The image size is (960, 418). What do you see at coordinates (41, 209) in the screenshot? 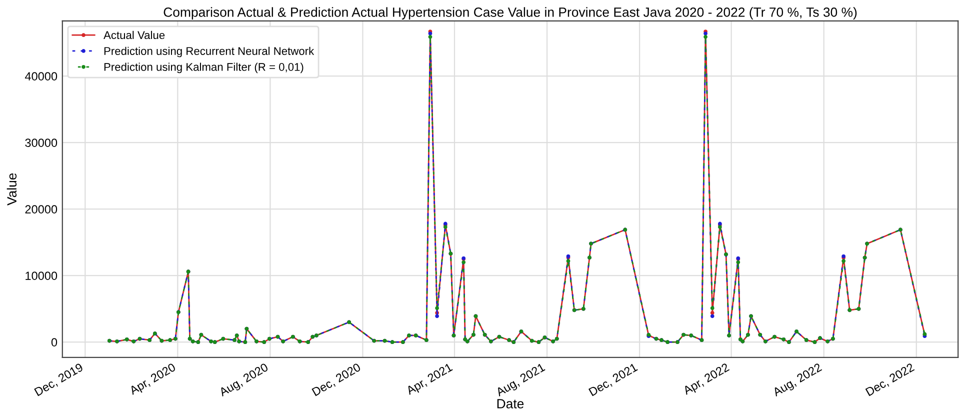
I see `y-tick-label: 20000` at bounding box center [41, 209].